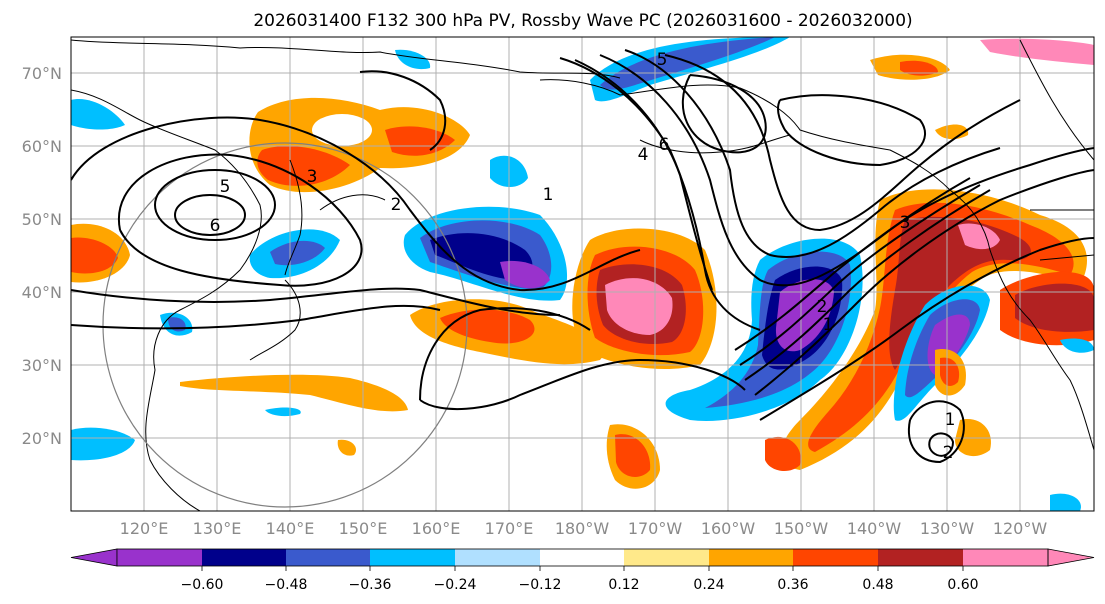 The image size is (1105, 604). I want to click on positive-anomaly-140w, so click(934, 330).